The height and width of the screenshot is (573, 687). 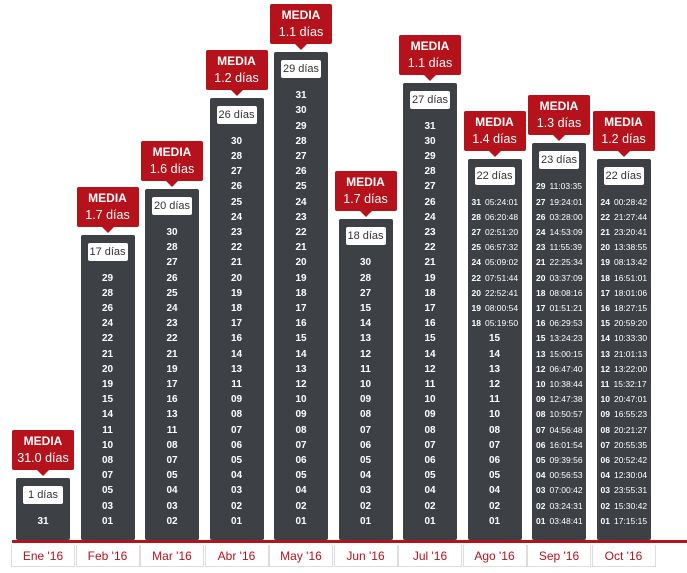 What do you see at coordinates (605, 231) in the screenshot?
I see `day-number: 21` at bounding box center [605, 231].